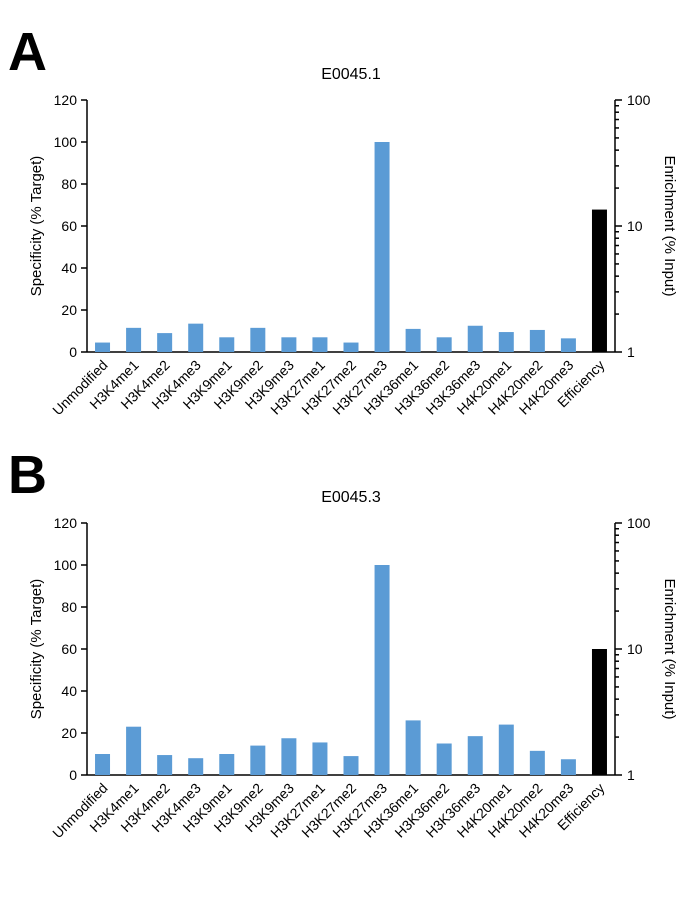 This screenshot has width=700, height=900. Describe the element at coordinates (69, 607) in the screenshot. I see `y-tick-label-b-4: 80` at that location.